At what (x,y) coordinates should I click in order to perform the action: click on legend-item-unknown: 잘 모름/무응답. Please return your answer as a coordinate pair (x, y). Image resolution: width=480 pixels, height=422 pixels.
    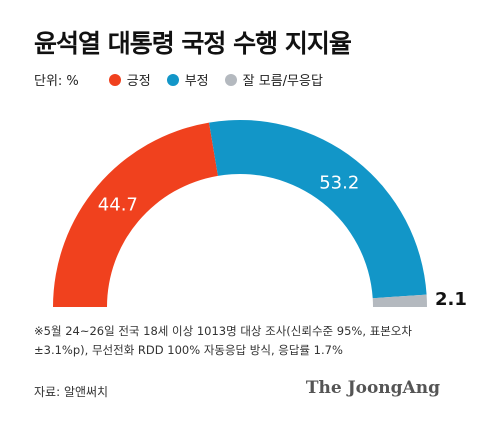
    Looking at the image, I should click on (273, 79).